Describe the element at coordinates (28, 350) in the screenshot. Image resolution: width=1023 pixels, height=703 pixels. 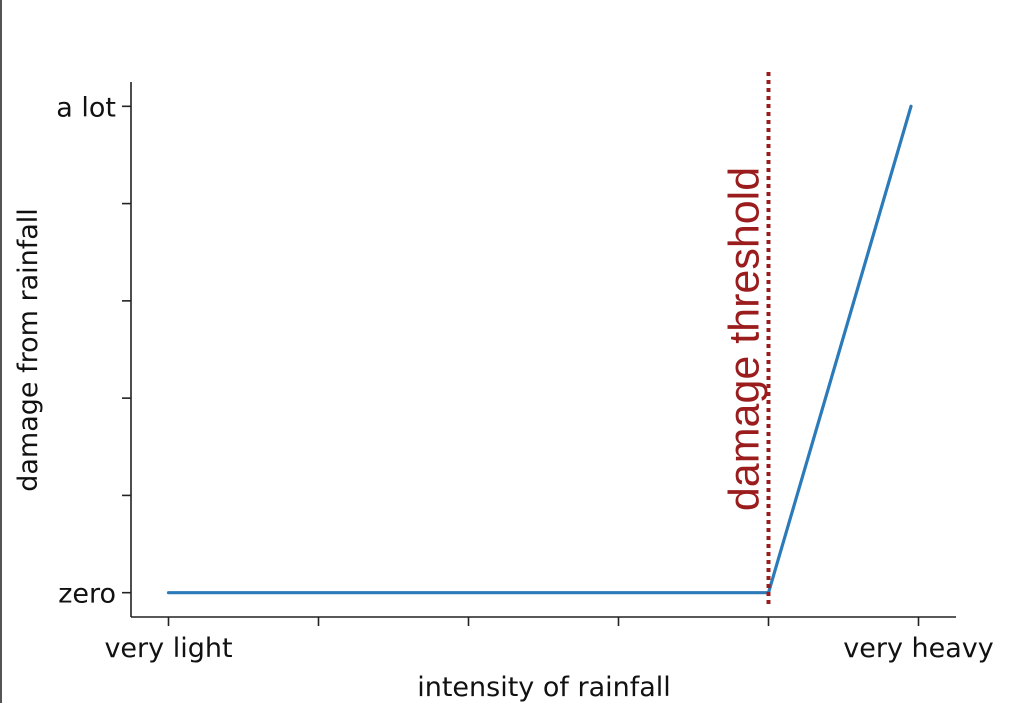
I see `y-axis-label: damage from rainfall` at that location.